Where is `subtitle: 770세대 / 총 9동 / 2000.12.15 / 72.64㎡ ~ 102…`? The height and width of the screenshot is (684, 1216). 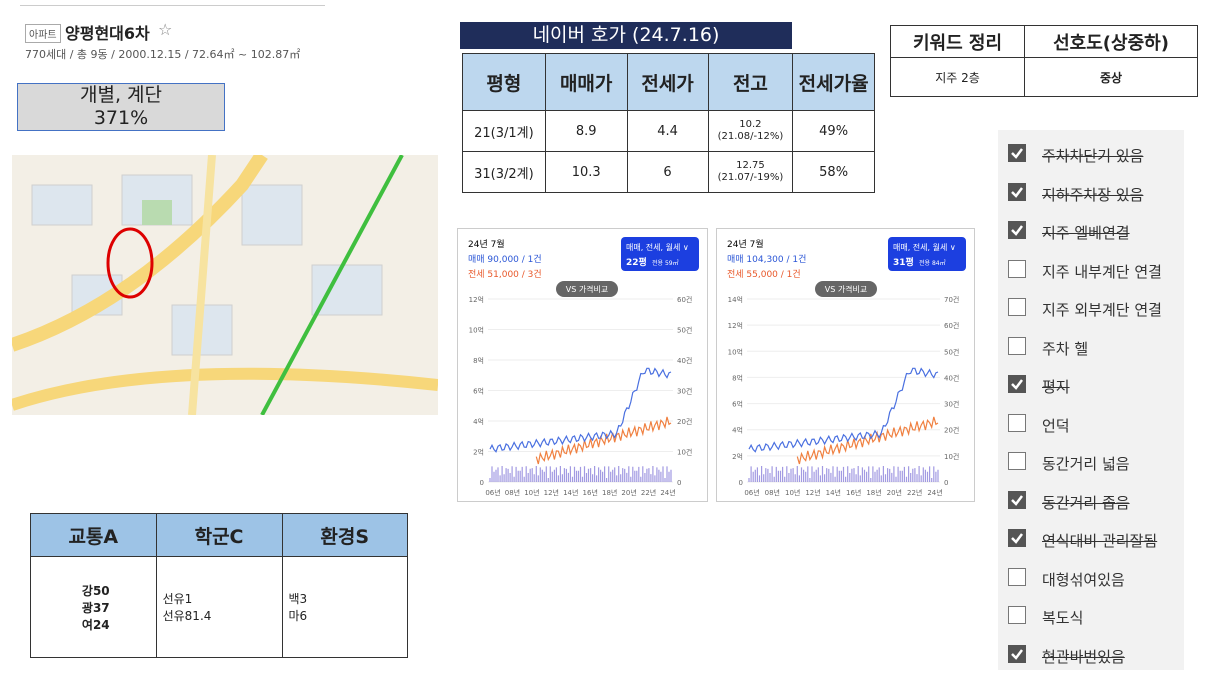 subtitle: 770세대 / 총 9동 / 2000.12.15 / 72.64㎡ ~ 102… is located at coordinates (163, 54).